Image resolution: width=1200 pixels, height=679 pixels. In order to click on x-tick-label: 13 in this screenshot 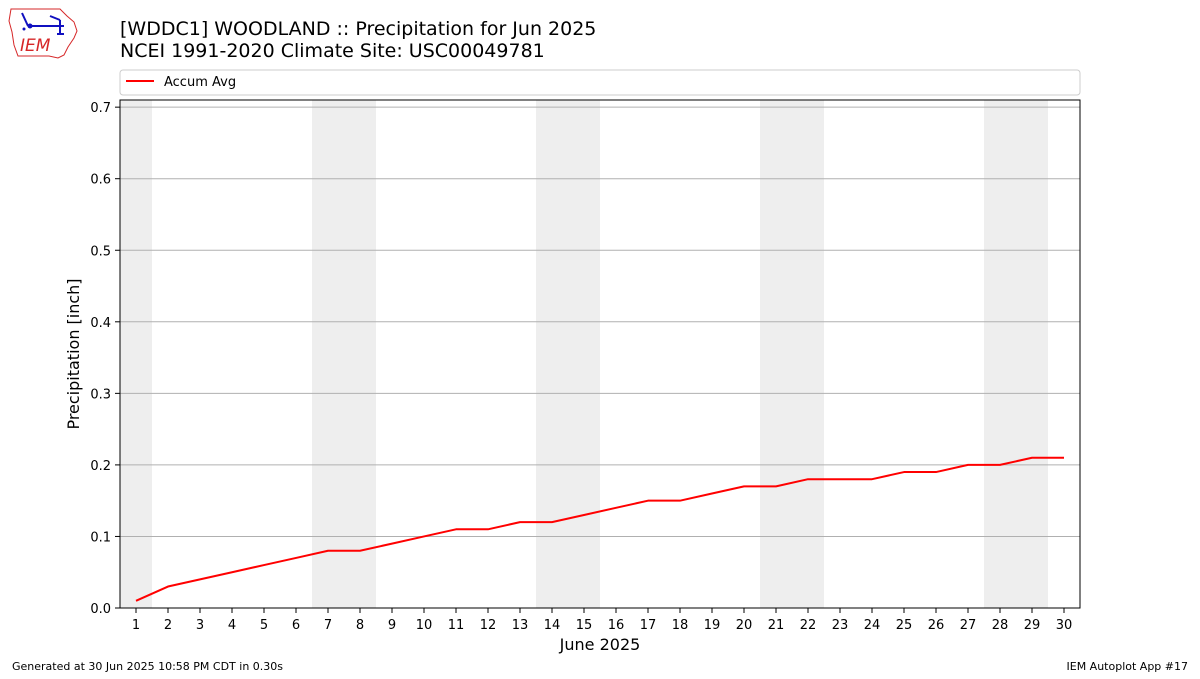, I will do `click(520, 625)`.